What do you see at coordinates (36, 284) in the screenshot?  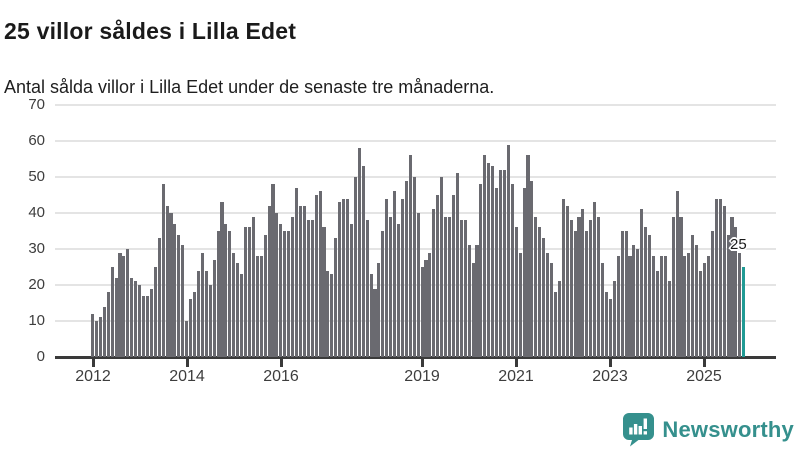 I see `y-axis-tick-label: 20` at bounding box center [36, 284].